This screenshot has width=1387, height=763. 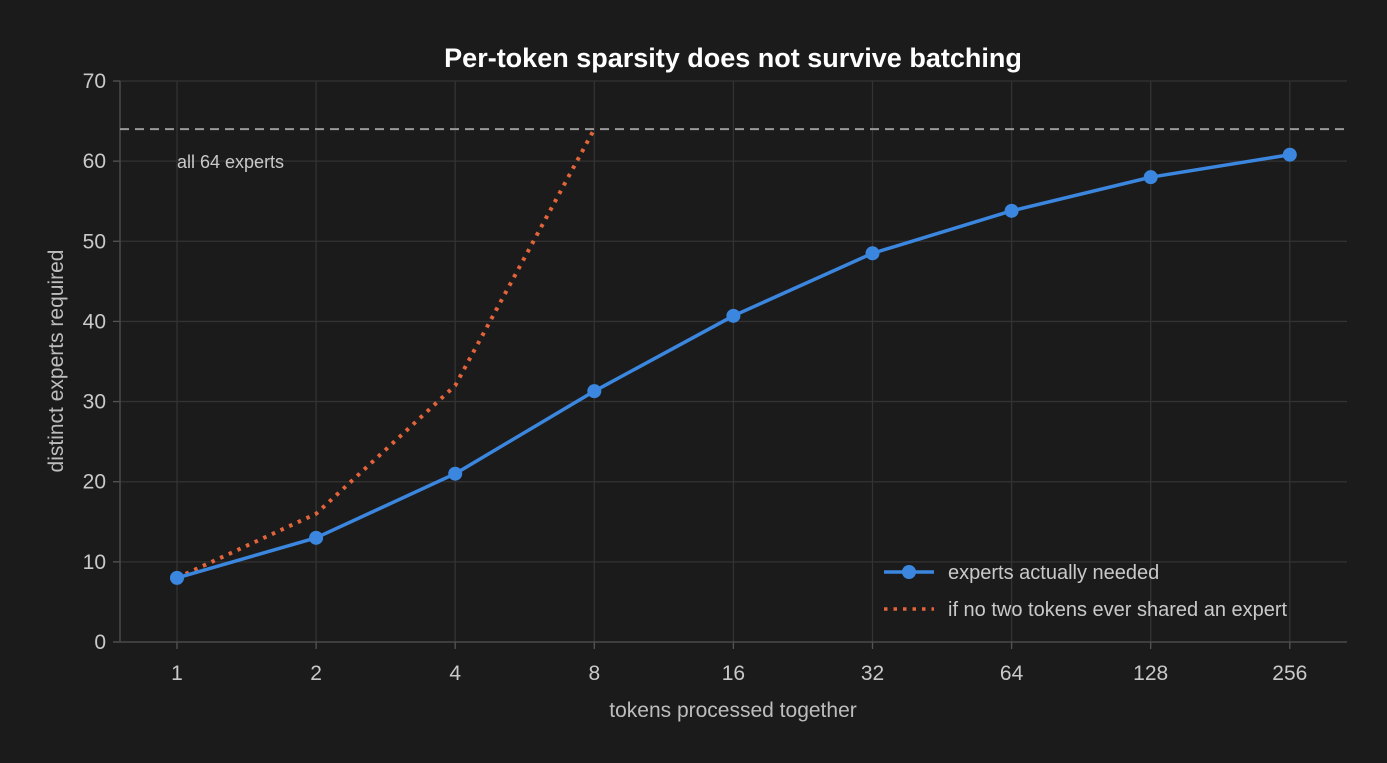 What do you see at coordinates (56, 361) in the screenshot?
I see `y-axis-label: distinct experts required` at bounding box center [56, 361].